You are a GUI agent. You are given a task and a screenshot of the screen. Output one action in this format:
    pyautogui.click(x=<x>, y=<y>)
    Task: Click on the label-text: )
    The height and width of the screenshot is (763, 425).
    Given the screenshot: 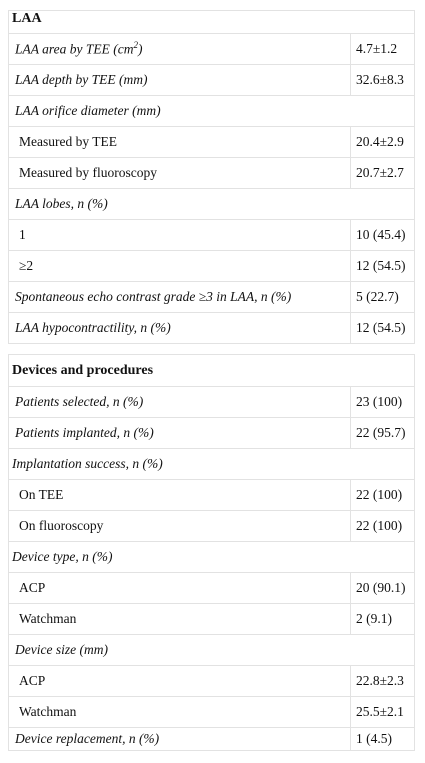 What is the action you would take?
    pyautogui.click(x=140, y=49)
    